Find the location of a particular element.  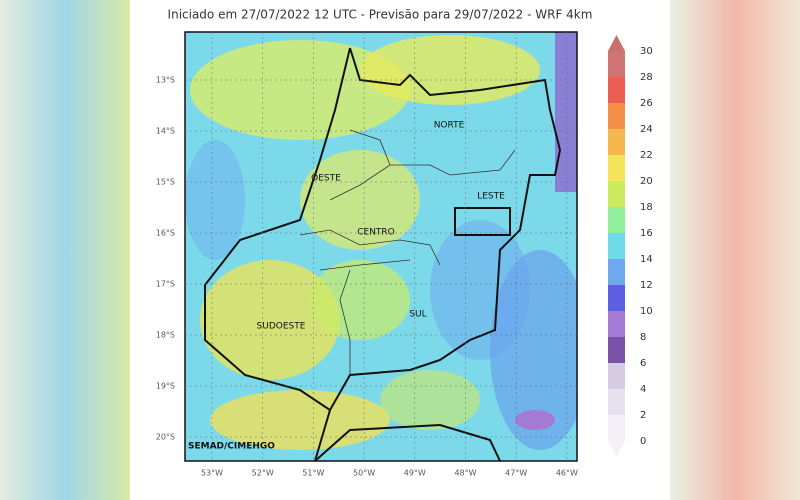

longitude-label: 53°W is located at coordinates (212, 473).